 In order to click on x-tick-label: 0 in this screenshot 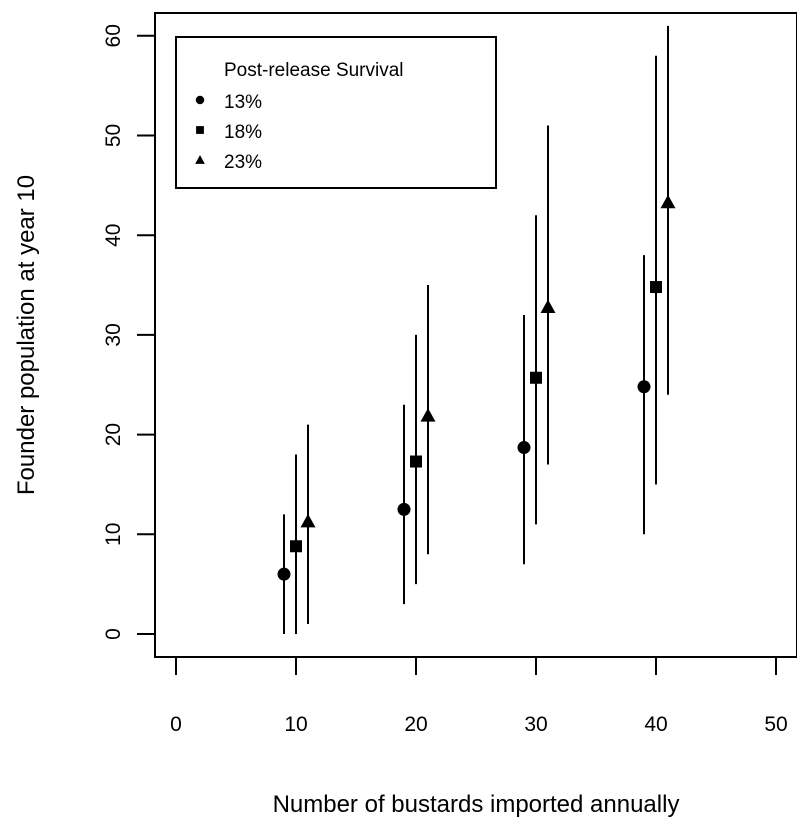, I will do `click(176, 724)`.